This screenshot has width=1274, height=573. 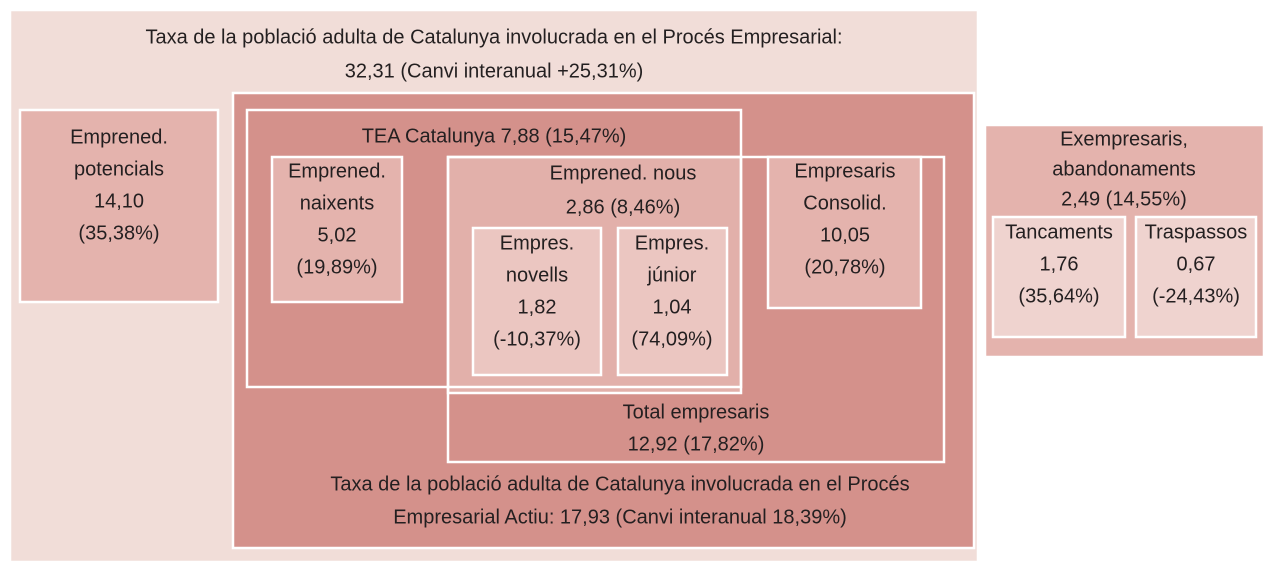 I want to click on potencials-text: potencials, so click(x=119, y=169).